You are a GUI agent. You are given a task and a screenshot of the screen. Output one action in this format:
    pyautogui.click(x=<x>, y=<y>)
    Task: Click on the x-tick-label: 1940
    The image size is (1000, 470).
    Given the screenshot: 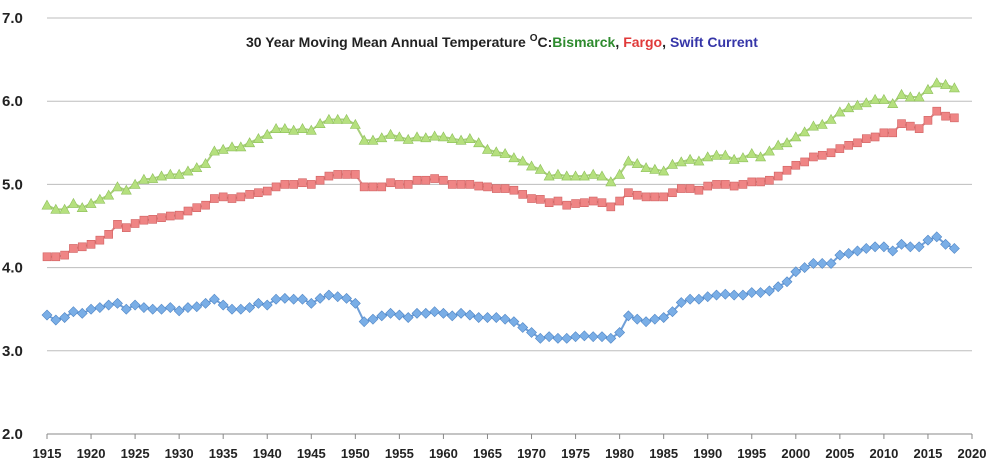 What is the action you would take?
    pyautogui.click(x=267, y=453)
    